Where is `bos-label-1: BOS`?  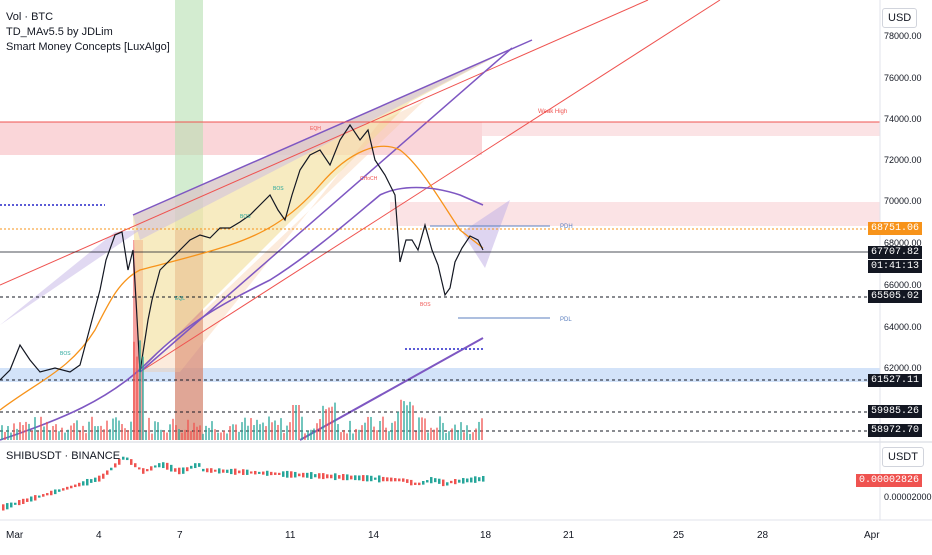
bos-label-1: BOS is located at coordinates (65, 354).